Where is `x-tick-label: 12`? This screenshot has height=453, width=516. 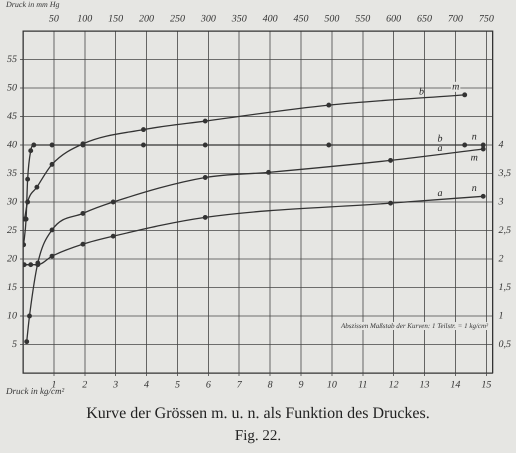 x-tick-label: 12 is located at coordinates (393, 385).